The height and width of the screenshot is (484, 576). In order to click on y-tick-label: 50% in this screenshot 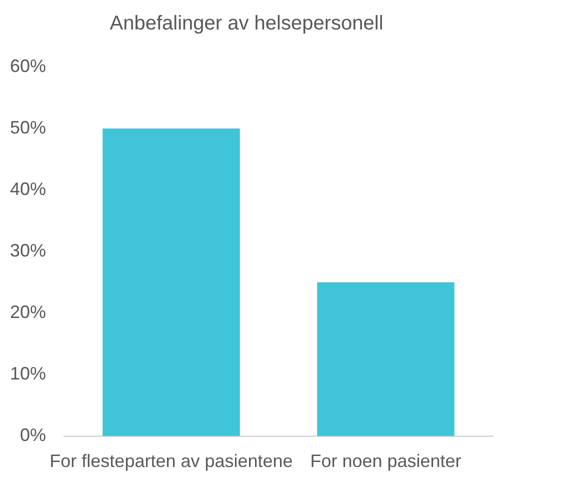, I will do `click(28, 127)`.